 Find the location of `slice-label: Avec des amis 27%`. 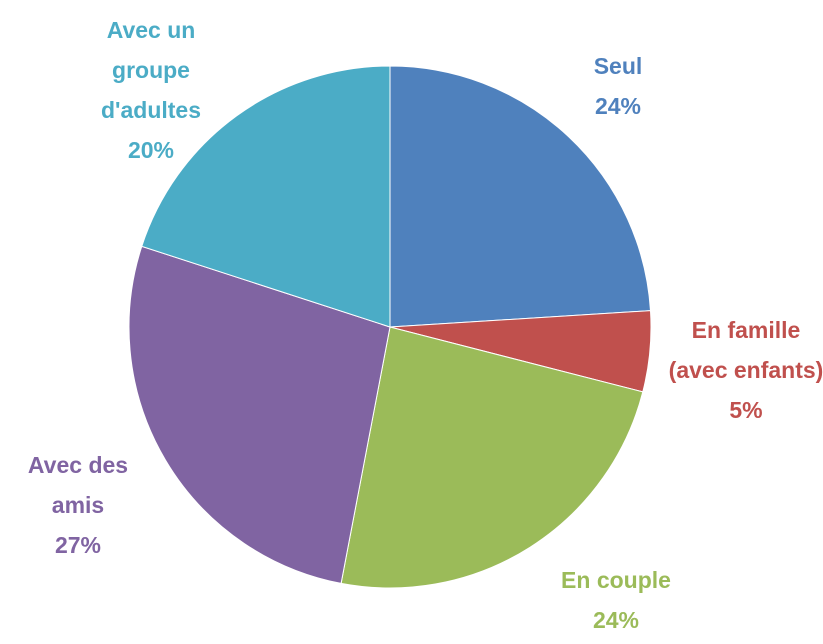

slice-label: Avec des amis 27% is located at coordinates (78, 505).